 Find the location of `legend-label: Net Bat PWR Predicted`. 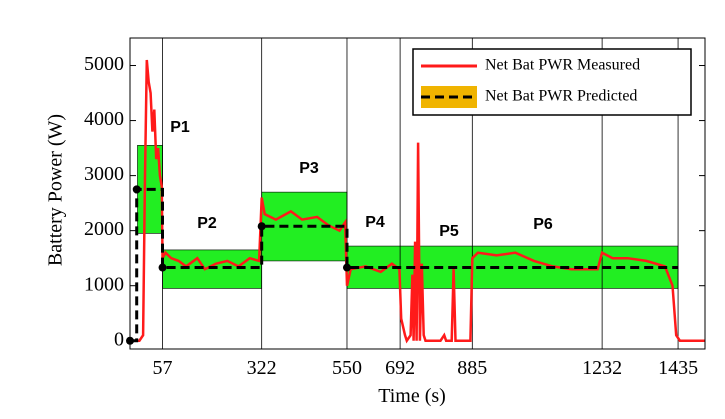

legend-label: Net Bat PWR Predicted is located at coordinates (561, 96).